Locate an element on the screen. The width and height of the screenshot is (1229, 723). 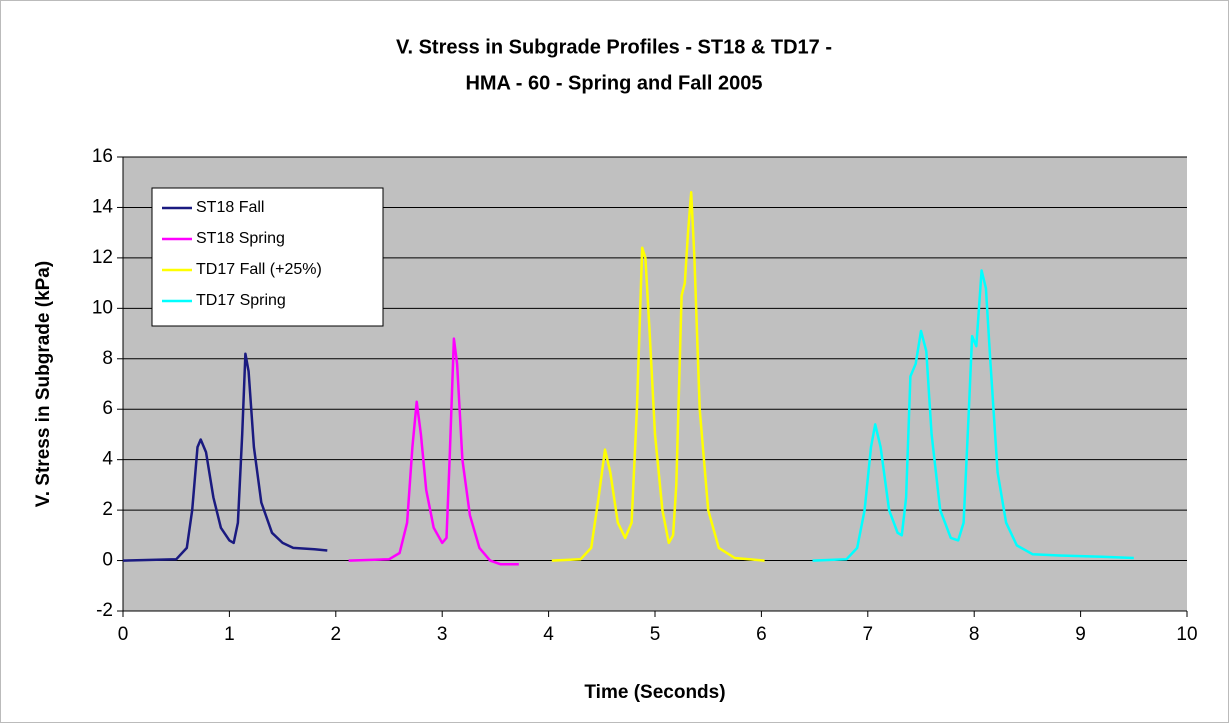
x-tick-label: 0 is located at coordinates (123, 634).